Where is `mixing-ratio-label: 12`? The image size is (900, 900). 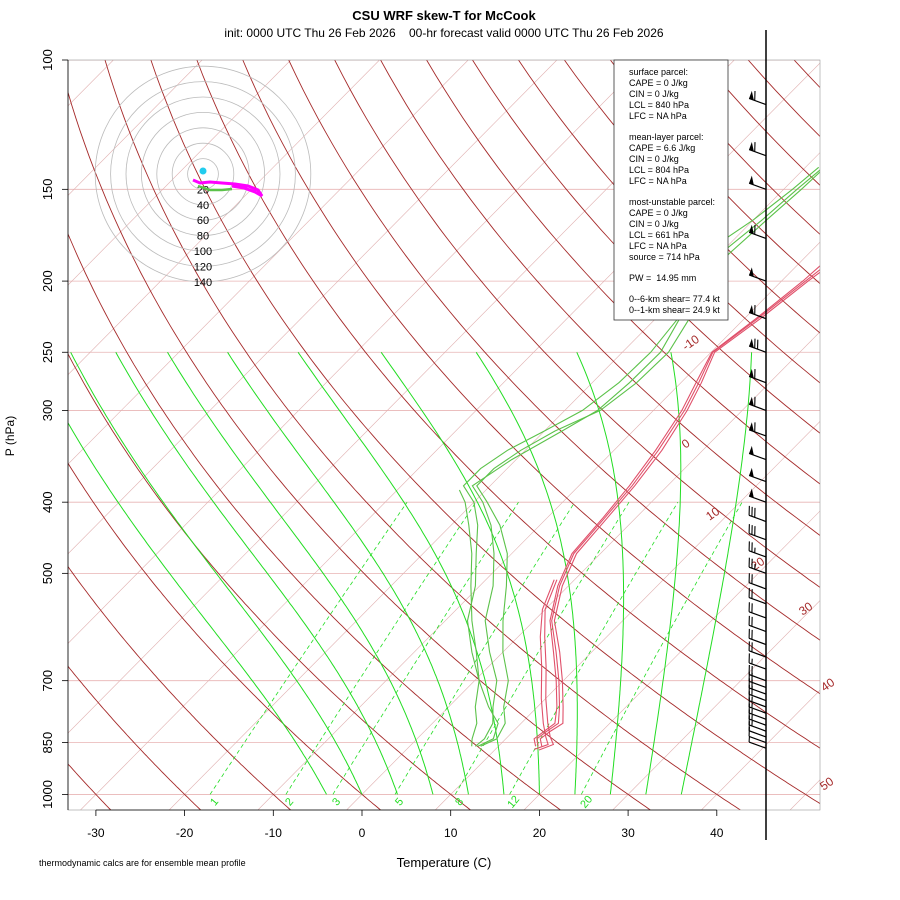
mixing-ratio-label: 12 is located at coordinates (513, 802).